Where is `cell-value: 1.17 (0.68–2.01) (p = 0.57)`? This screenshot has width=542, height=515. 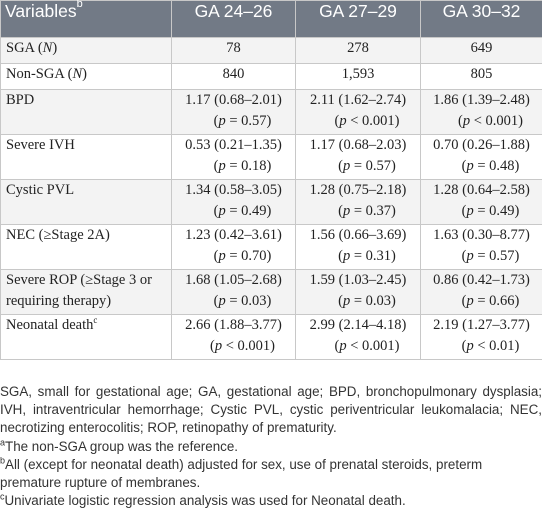 cell-value: 1.17 (0.68–2.01) (p = 0.57) is located at coordinates (233, 112).